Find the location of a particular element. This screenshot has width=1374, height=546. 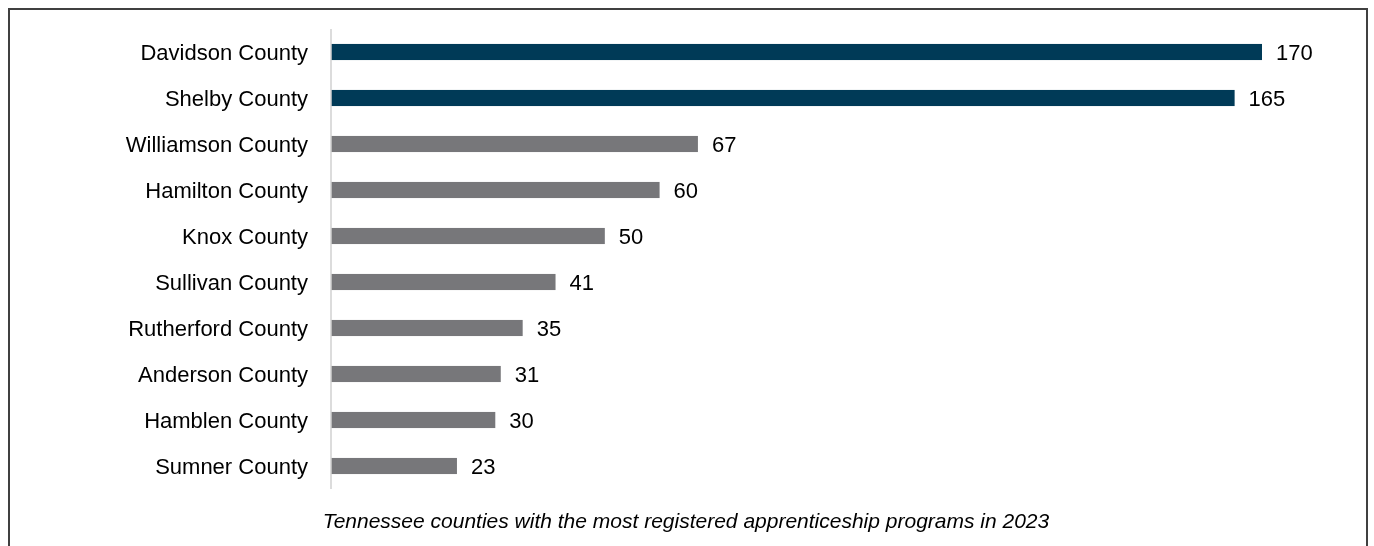

y-tick-label: Anderson County is located at coordinates (223, 374).